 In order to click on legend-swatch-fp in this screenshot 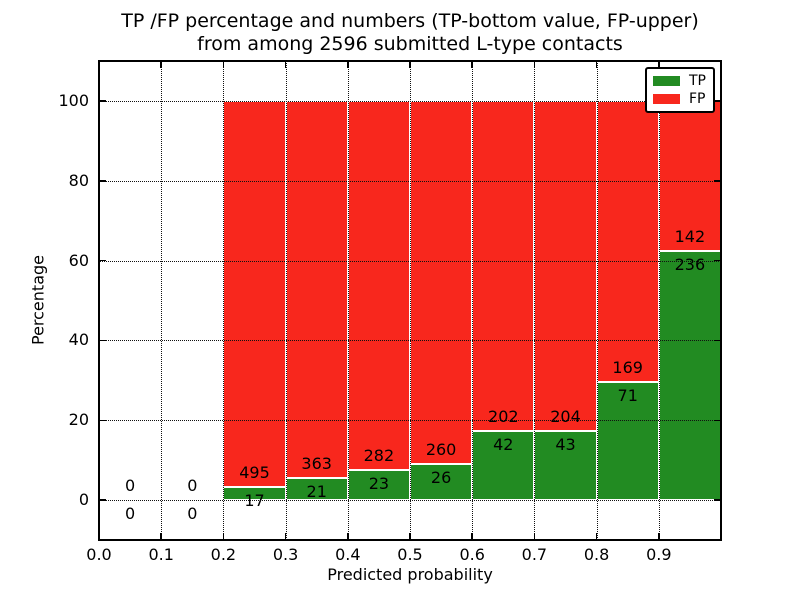, I will do `click(666, 98)`.